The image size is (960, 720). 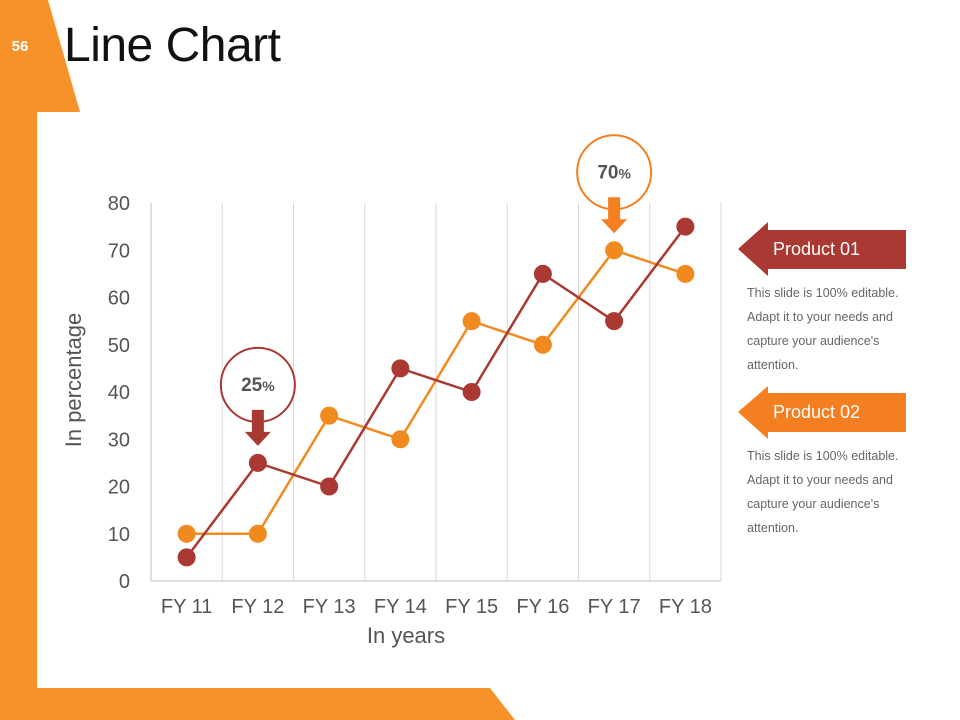 What do you see at coordinates (119, 204) in the screenshot?
I see `y-tick-label: 80` at bounding box center [119, 204].